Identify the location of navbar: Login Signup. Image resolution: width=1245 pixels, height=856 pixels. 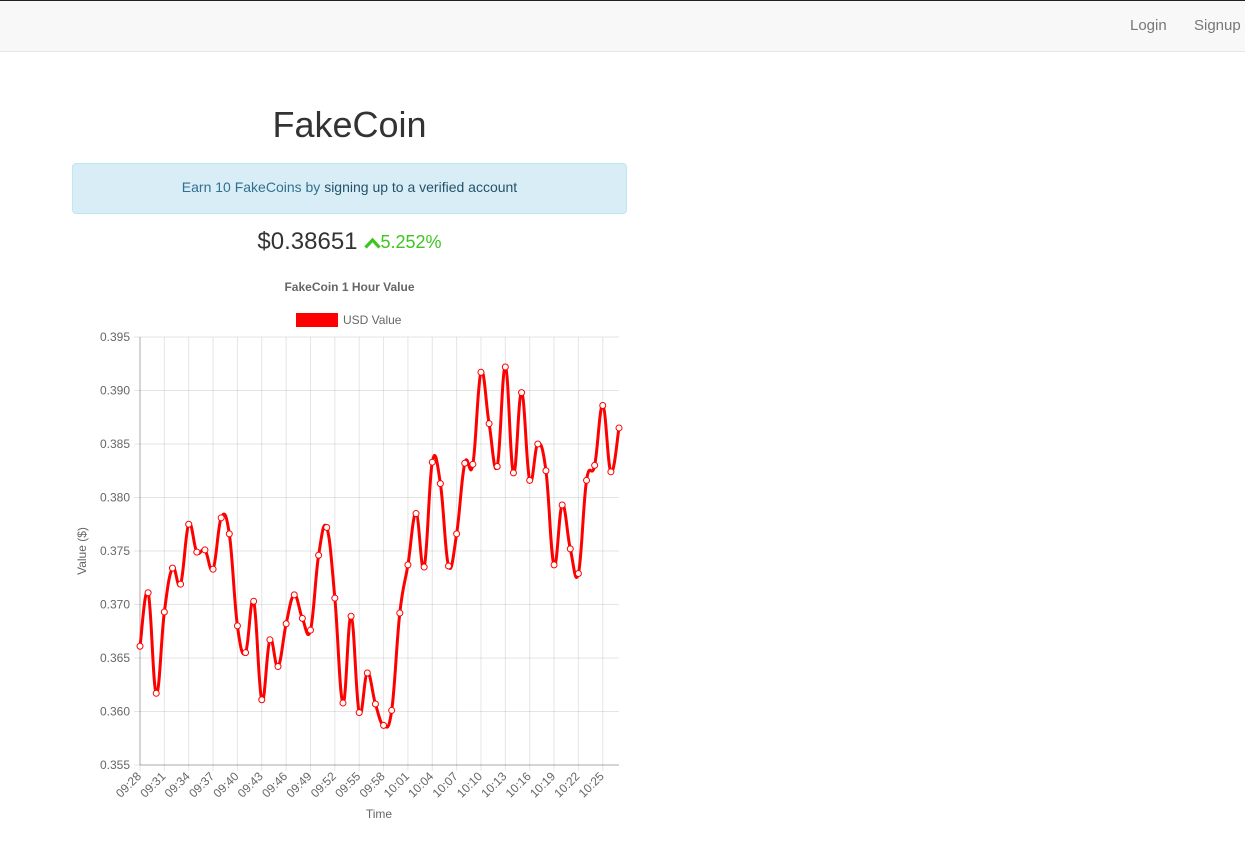
(622, 26).